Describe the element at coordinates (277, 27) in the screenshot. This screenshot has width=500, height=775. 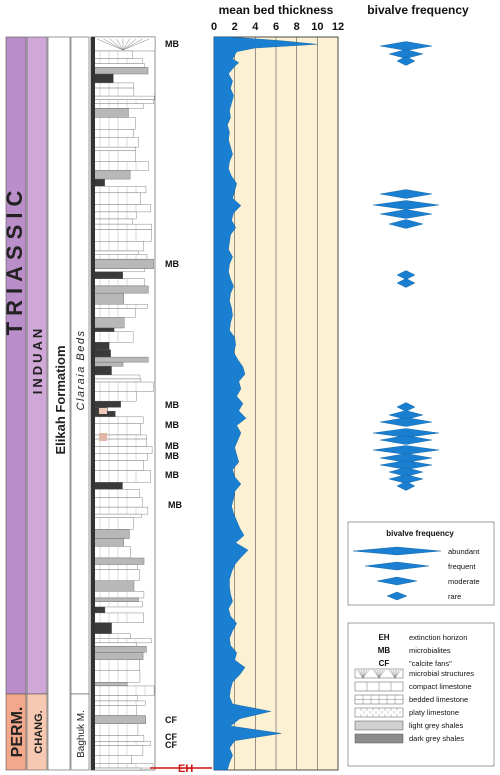
I see `x-tick-labels: 0 2 4 6 8 10 12` at that location.